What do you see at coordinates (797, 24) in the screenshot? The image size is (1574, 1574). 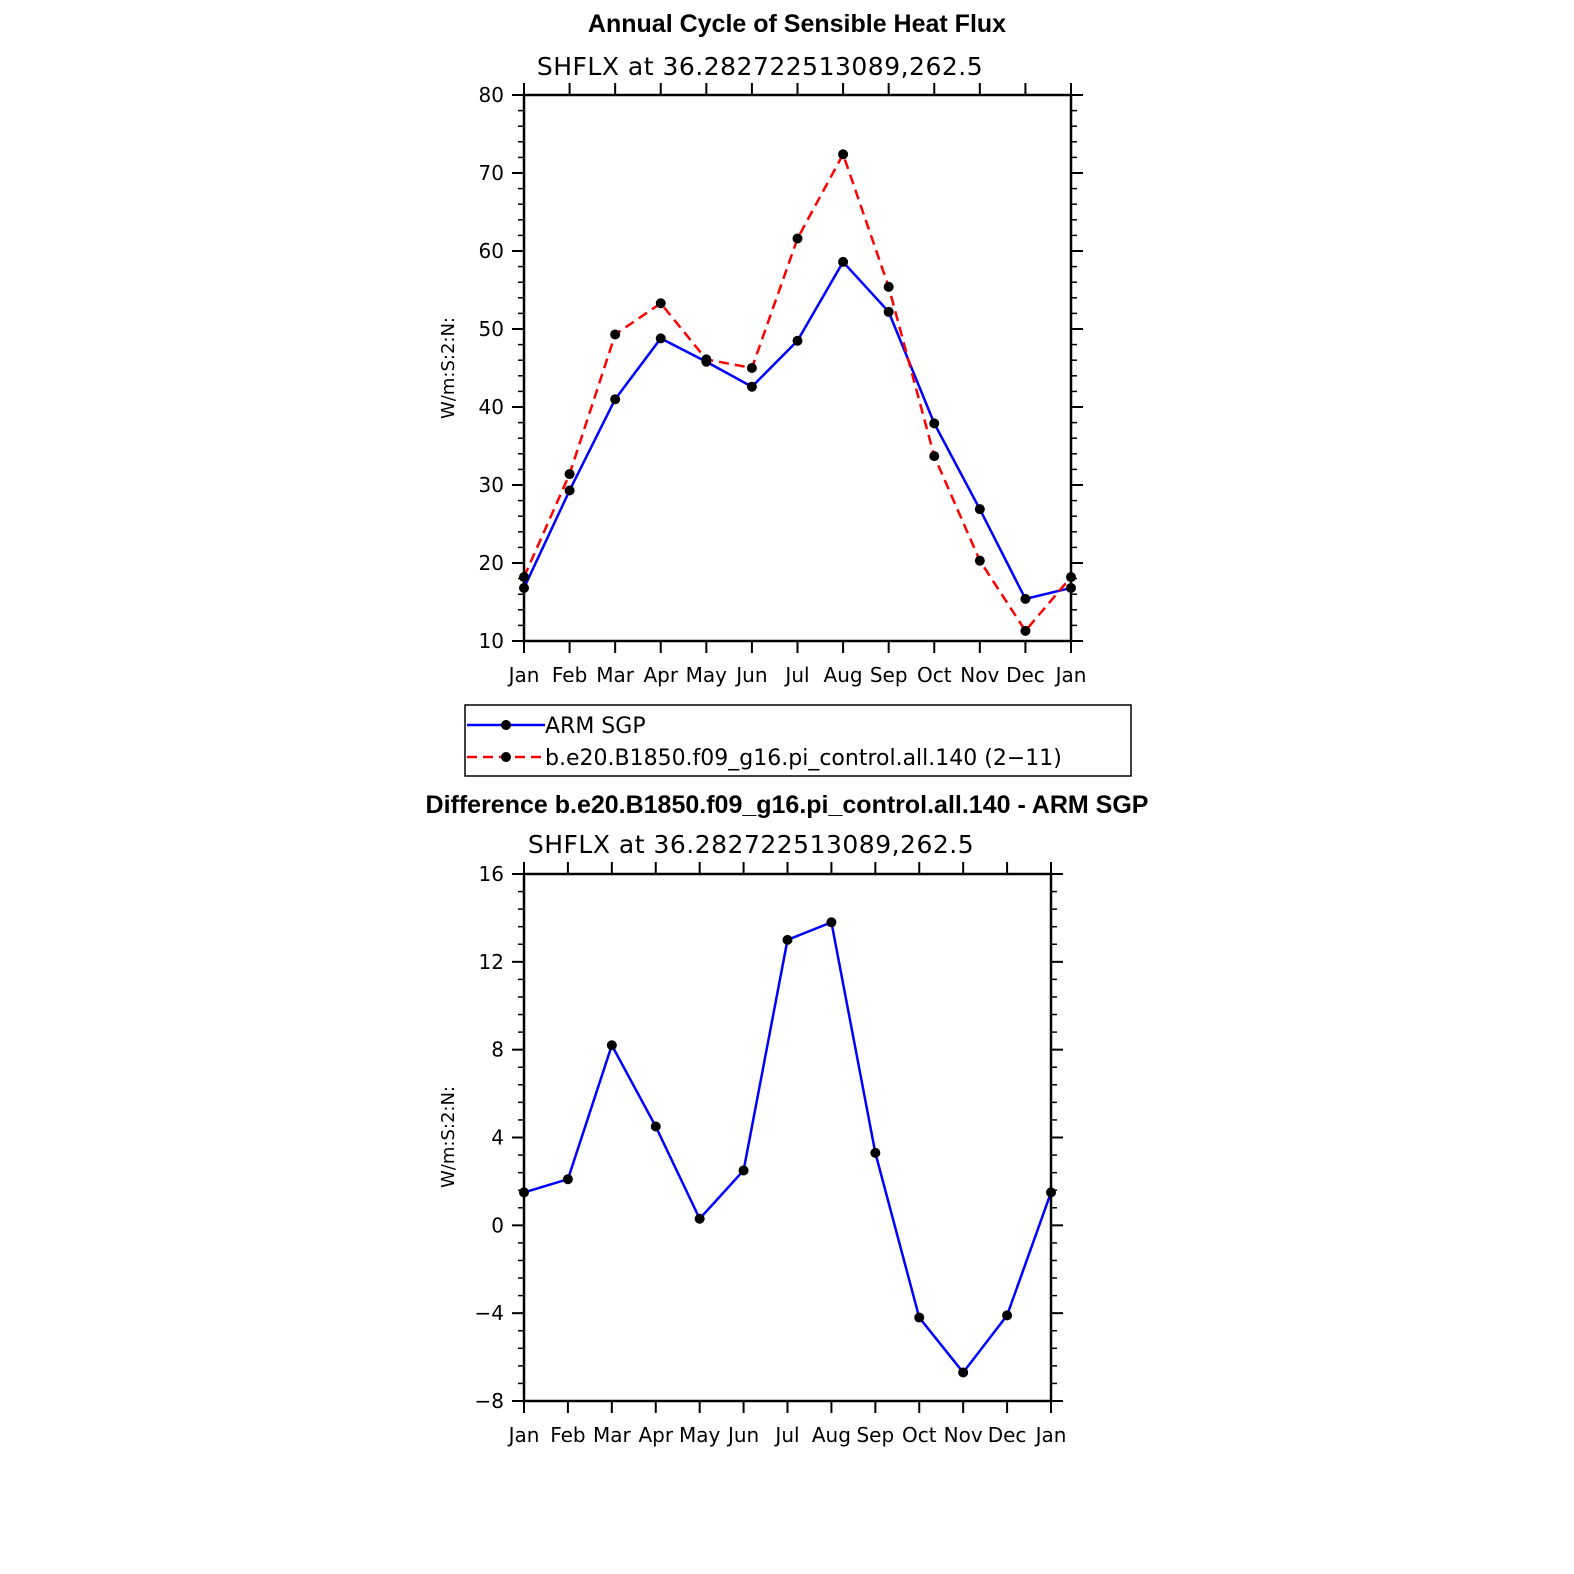 I see `chart-title: Annual Cycle of Sensible Heat Flux` at bounding box center [797, 24].